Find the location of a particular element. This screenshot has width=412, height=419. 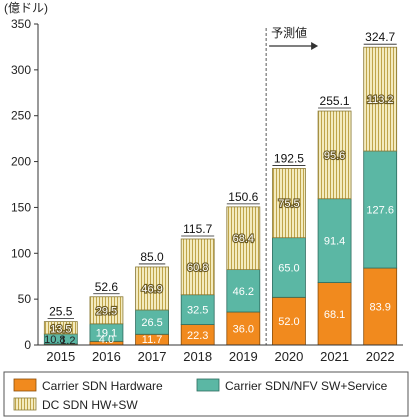

y-tick-label: 100 is located at coordinates (21, 253).